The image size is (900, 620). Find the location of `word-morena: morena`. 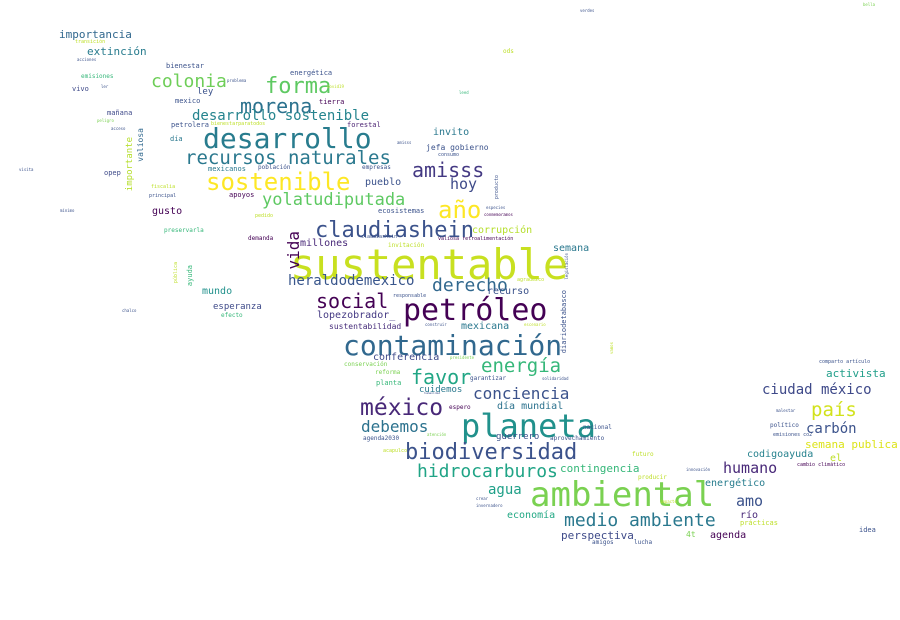

word-morena: morena is located at coordinates (276, 106).